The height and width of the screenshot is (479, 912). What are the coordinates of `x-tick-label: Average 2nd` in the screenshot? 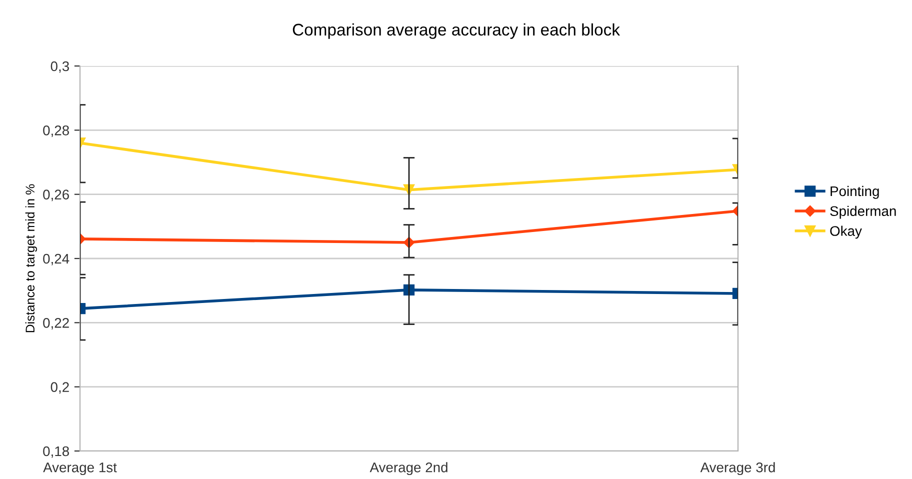 It's located at (409, 469).